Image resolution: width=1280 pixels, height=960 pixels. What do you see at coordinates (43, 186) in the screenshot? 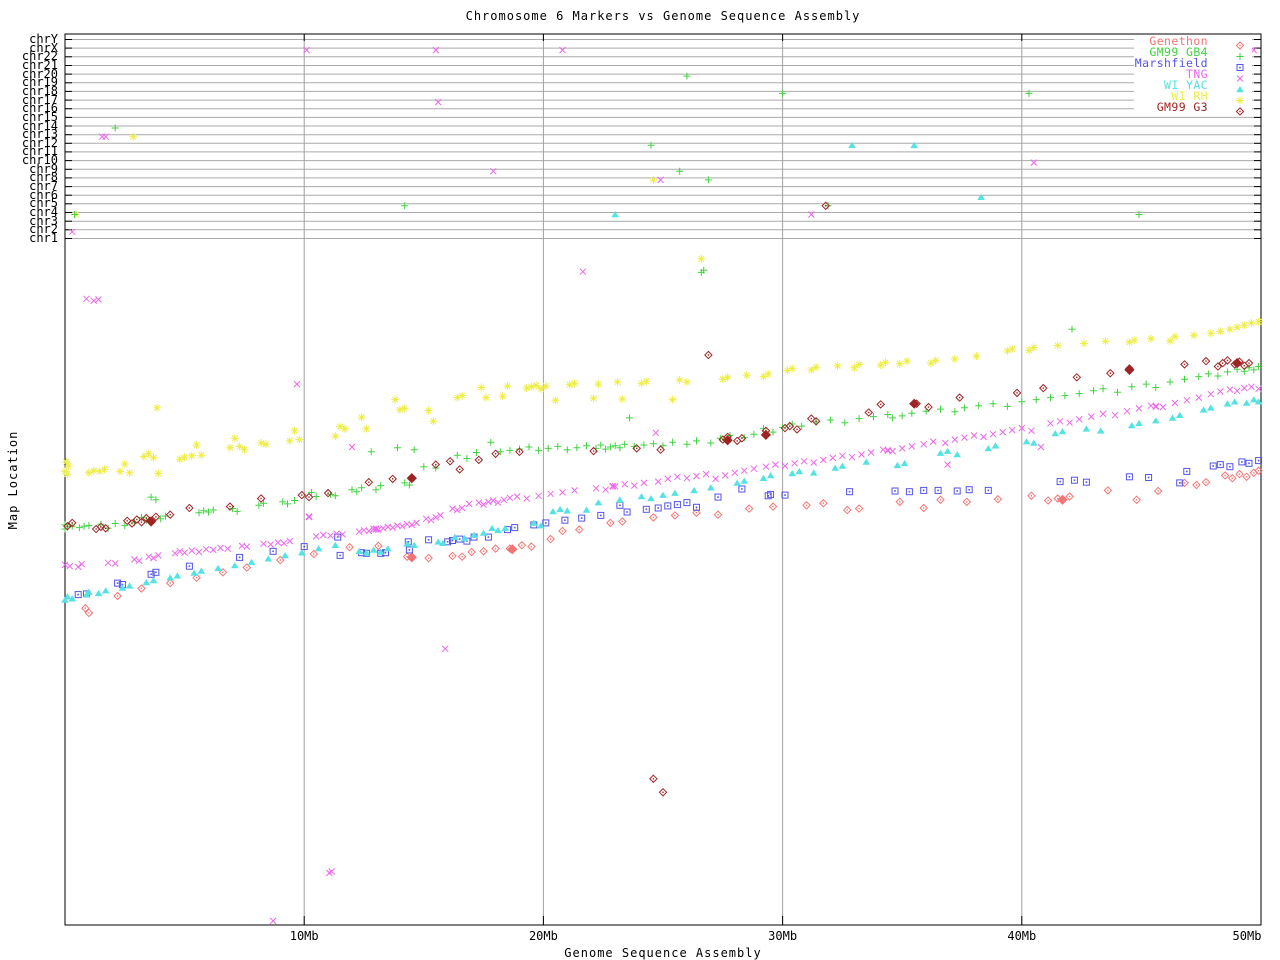
I see `chrom-label-chr7: chr7` at bounding box center [43, 186].